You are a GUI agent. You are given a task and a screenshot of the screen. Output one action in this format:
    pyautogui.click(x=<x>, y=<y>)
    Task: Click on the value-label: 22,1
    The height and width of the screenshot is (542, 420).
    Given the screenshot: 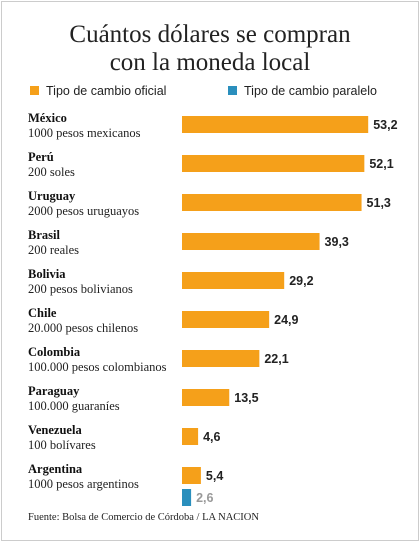 What is the action you would take?
    pyautogui.click(x=276, y=359)
    